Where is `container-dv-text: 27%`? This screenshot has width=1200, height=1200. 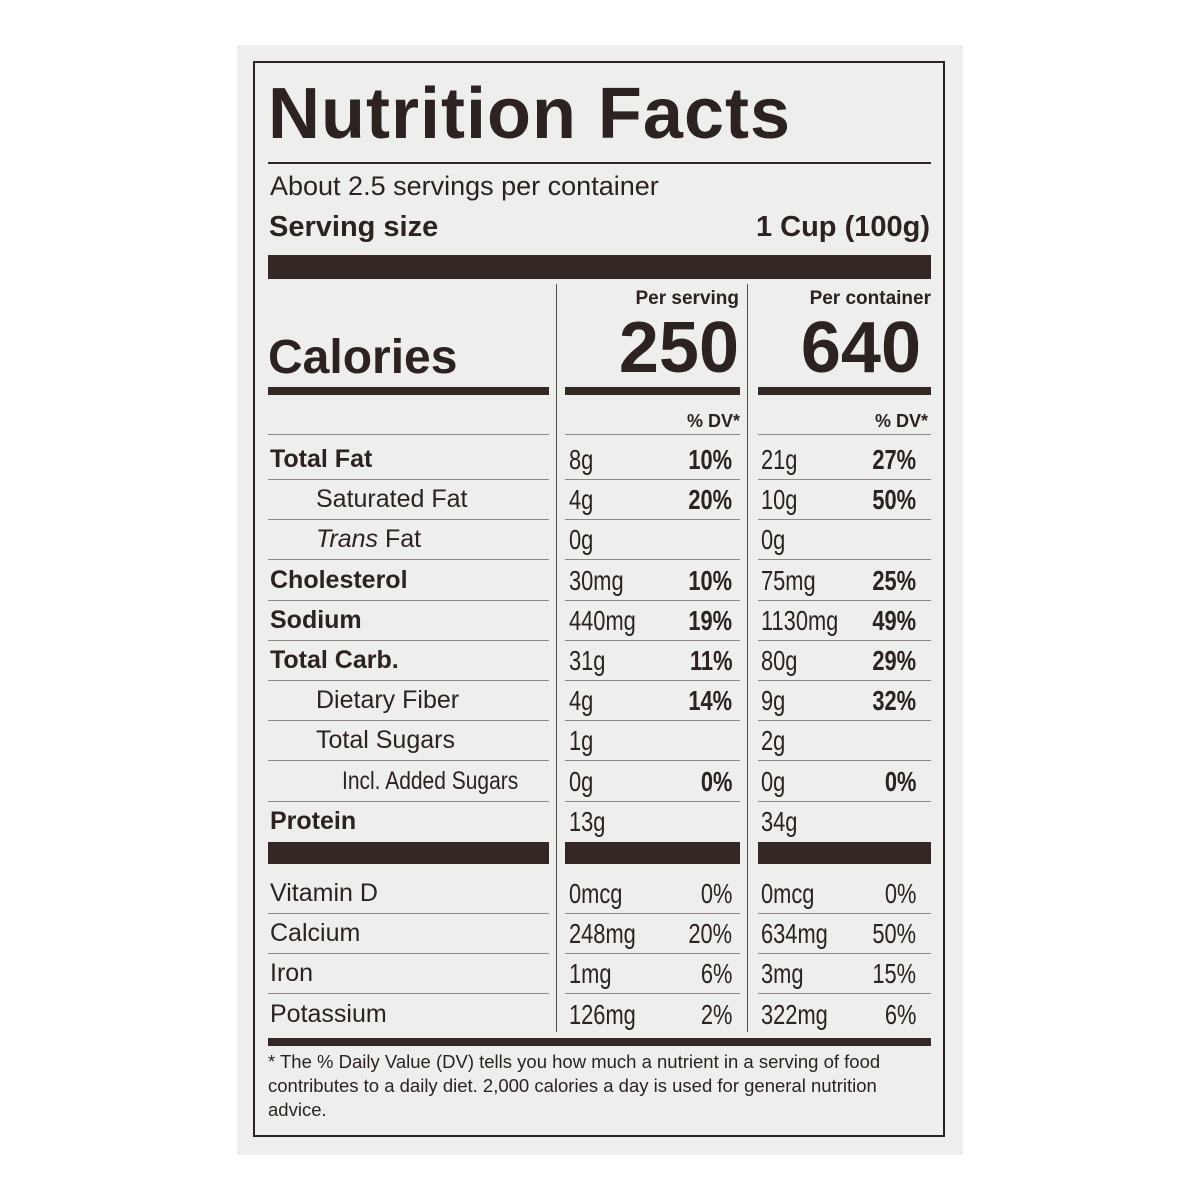 container-dv-text: 27% is located at coordinates (894, 459).